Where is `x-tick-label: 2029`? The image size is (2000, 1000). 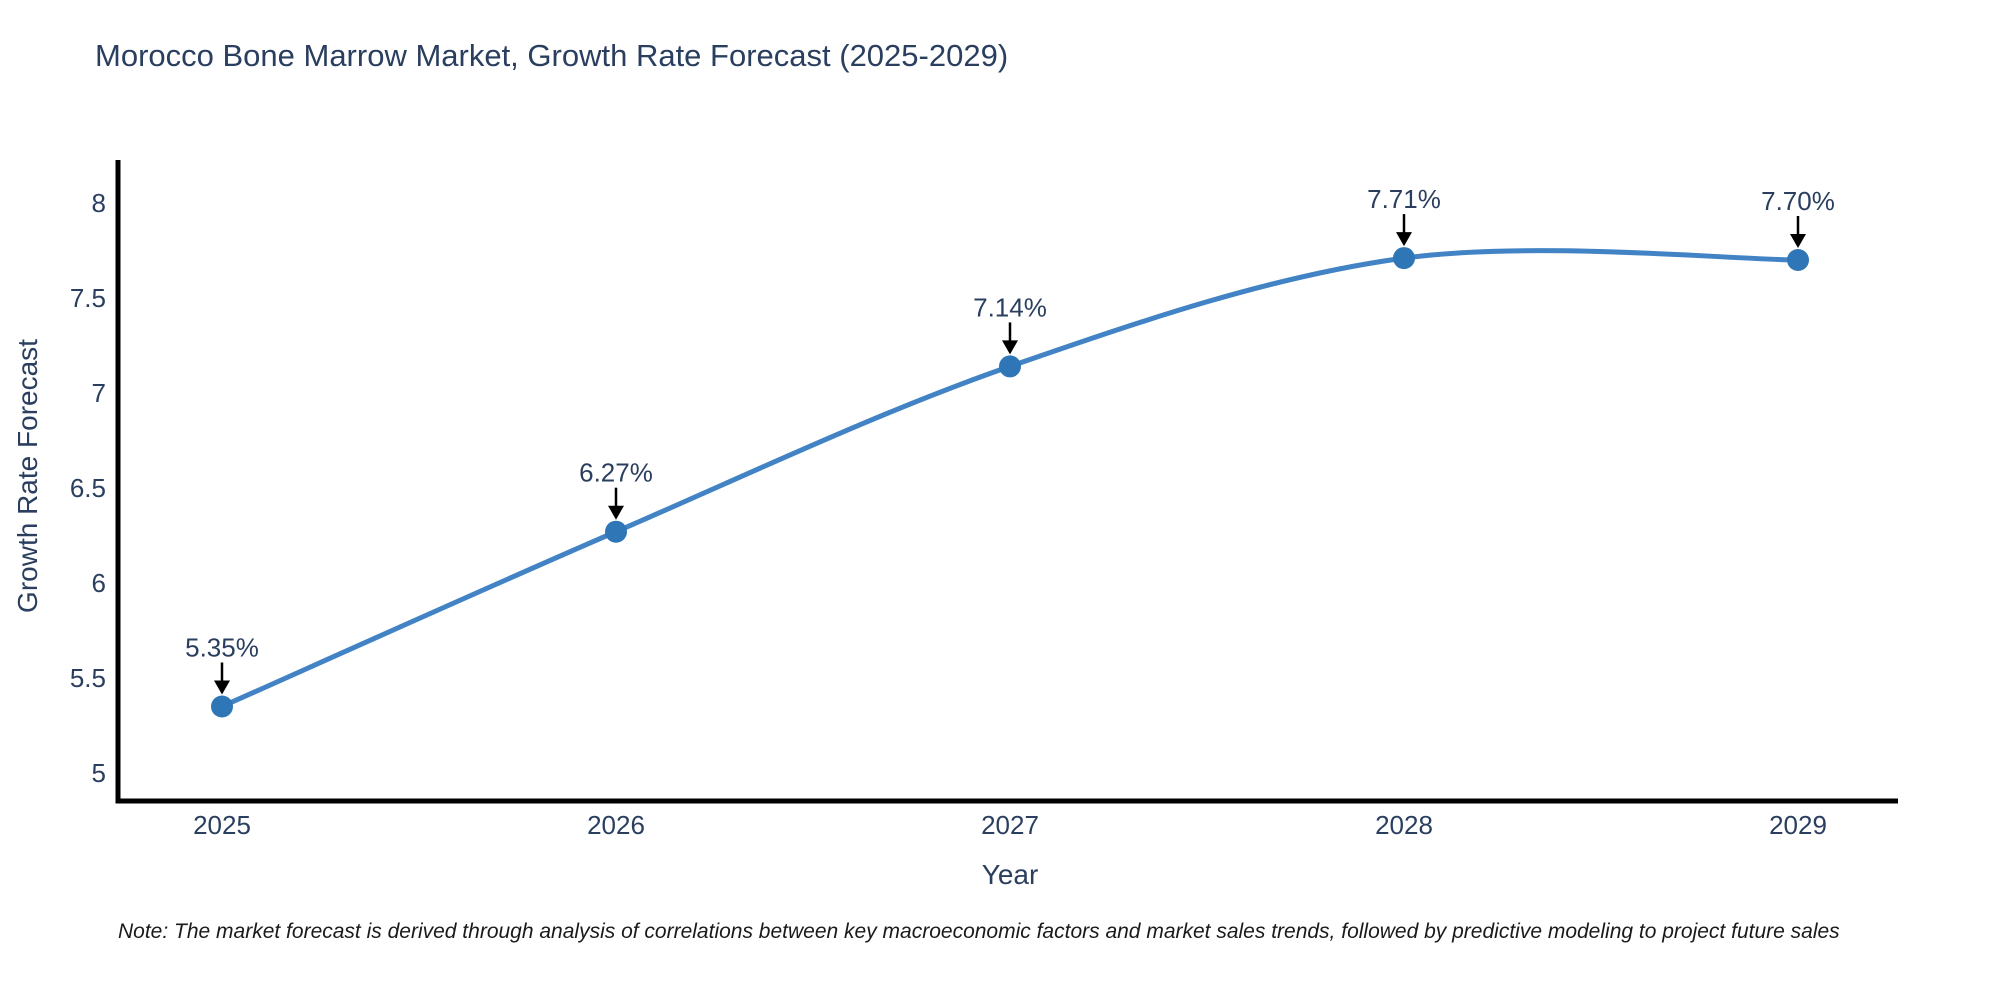
x-tick-label: 2029 is located at coordinates (1798, 825).